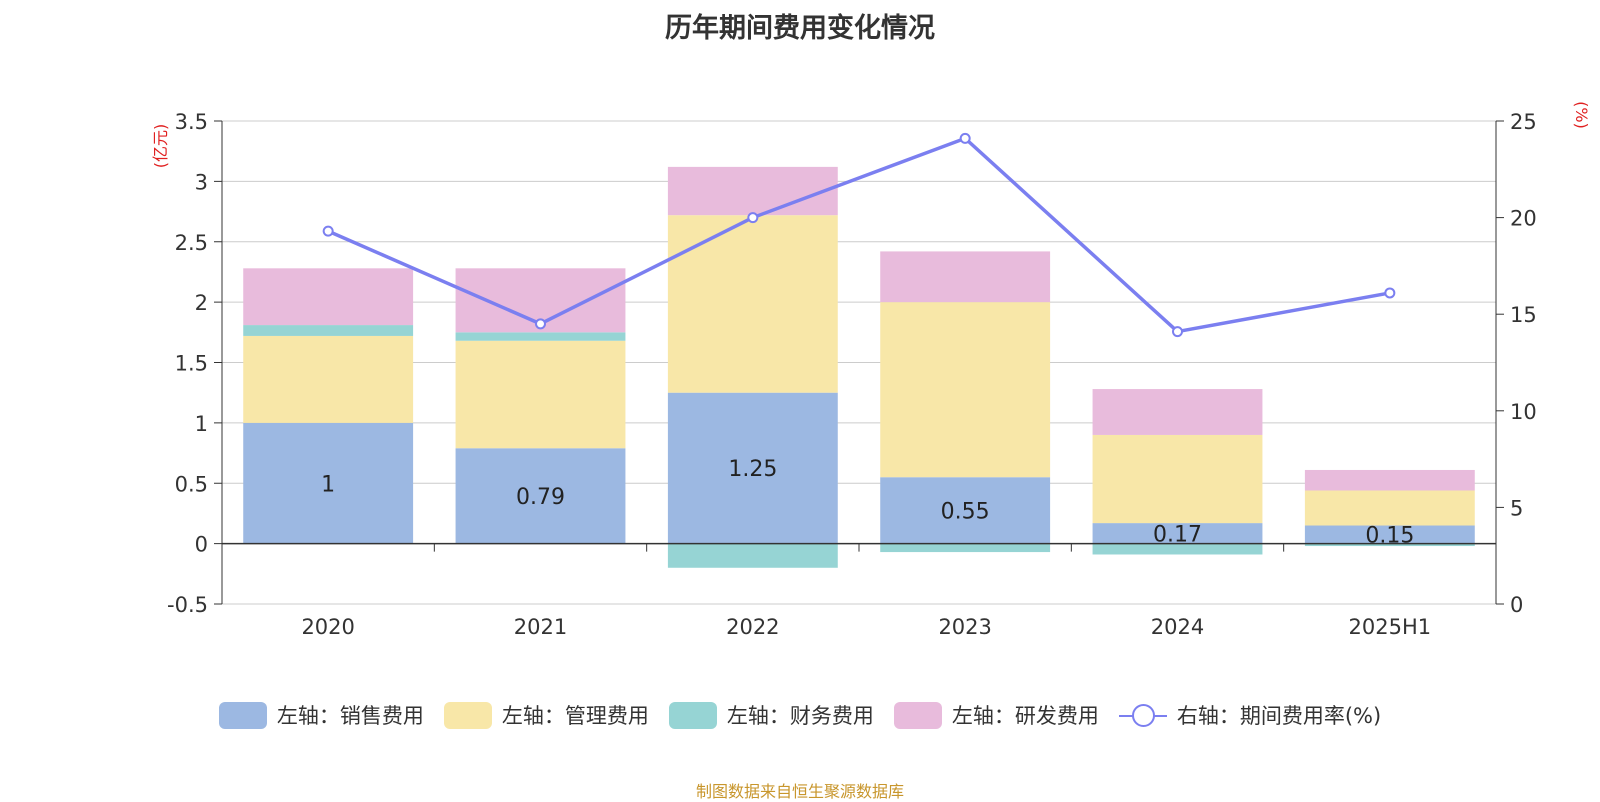 This screenshot has height=802, width=1600. Describe the element at coordinates (1177, 479) in the screenshot. I see `bar-segment-2-2024` at that location.